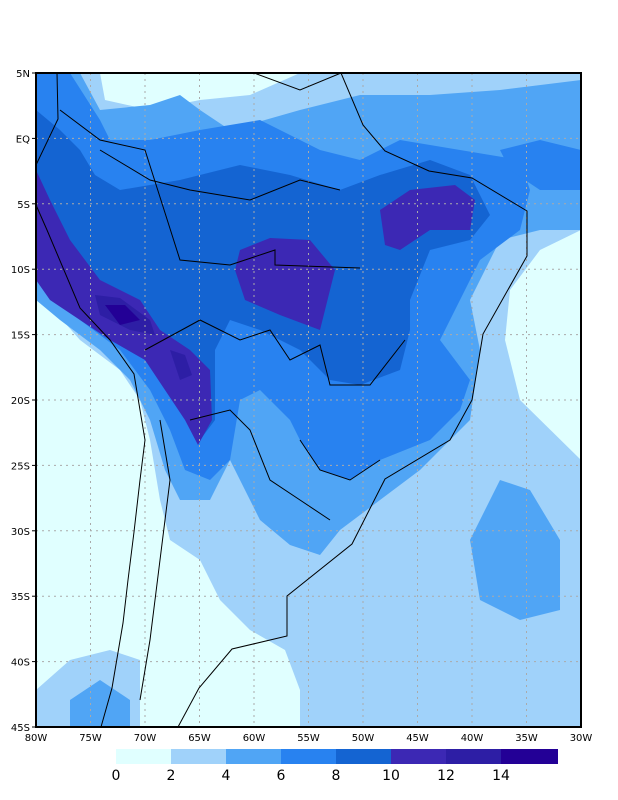  Describe the element at coordinates (20, 728) in the screenshot. I see `lat-label: 45S` at that location.